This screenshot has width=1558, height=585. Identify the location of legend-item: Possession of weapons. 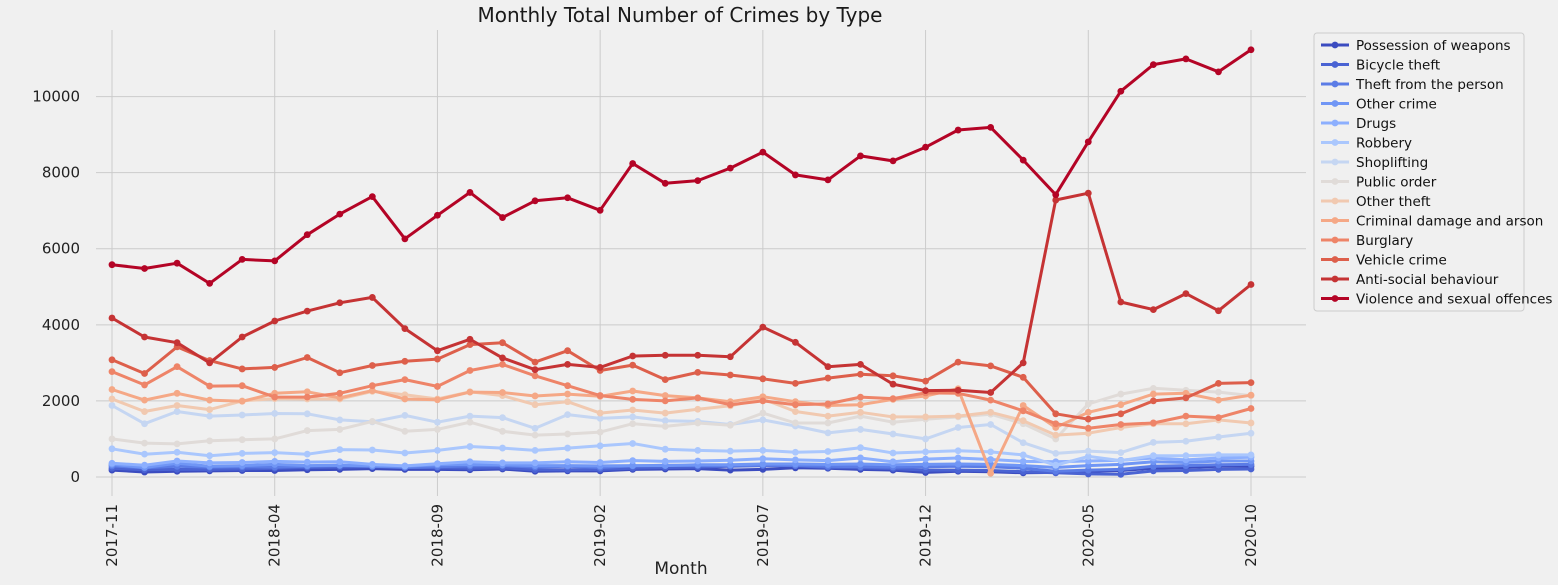
(1416, 46).